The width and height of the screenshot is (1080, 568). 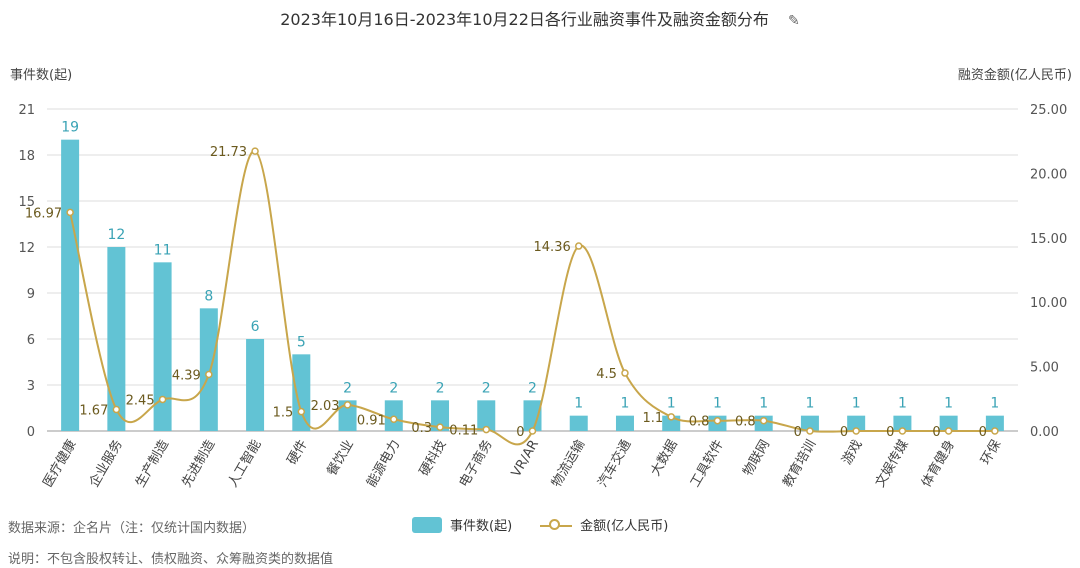 What do you see at coordinates (664, 458) in the screenshot?
I see `x-tick-label: 大数据` at bounding box center [664, 458].